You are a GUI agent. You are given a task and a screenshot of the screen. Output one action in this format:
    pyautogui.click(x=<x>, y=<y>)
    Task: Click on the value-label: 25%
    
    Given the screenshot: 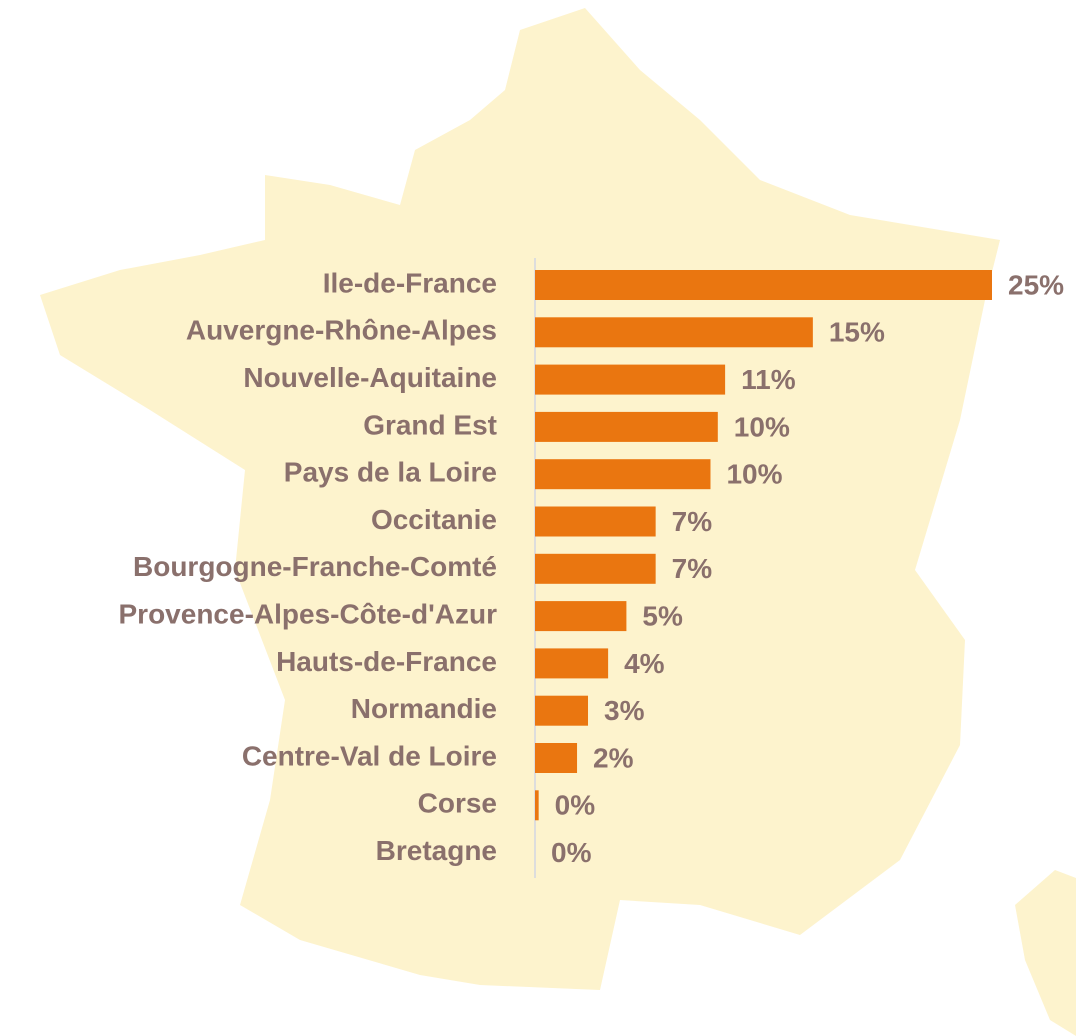 What is the action you would take?
    pyautogui.click(x=1036, y=284)
    